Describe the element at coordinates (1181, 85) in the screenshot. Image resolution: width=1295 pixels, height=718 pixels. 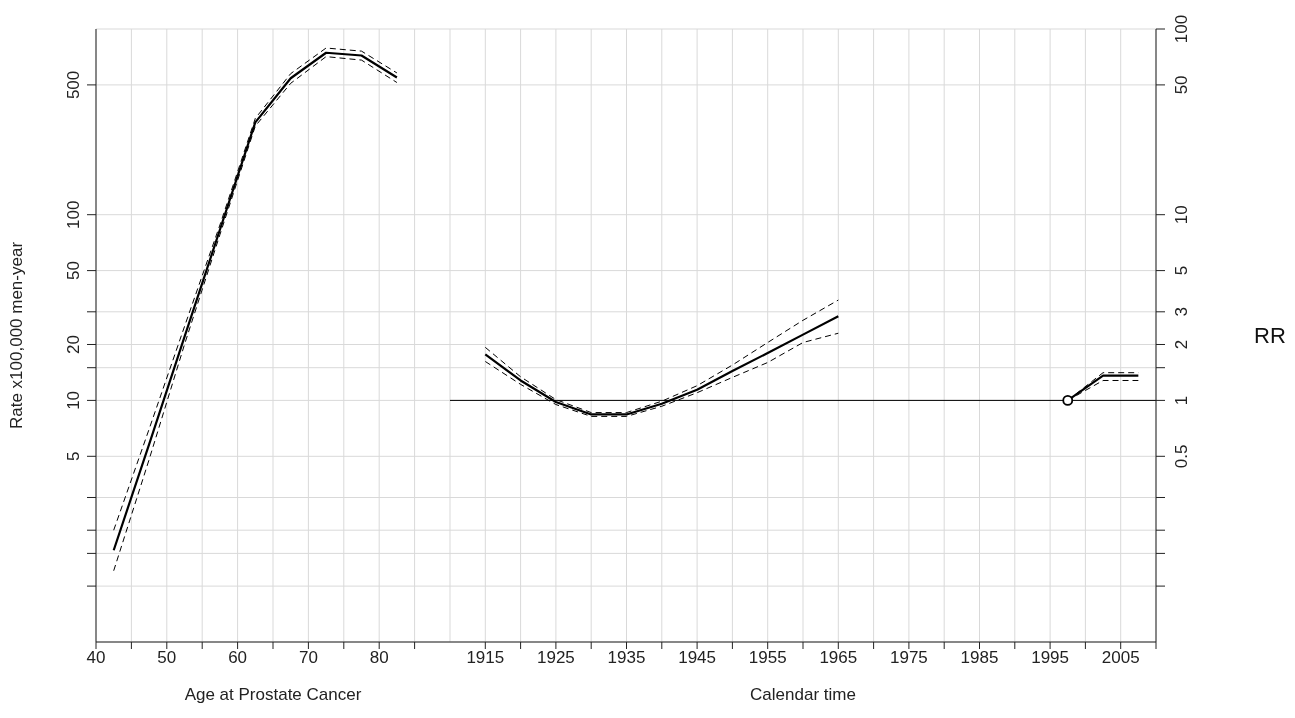
I see `y2-tick-label: 50` at that location.